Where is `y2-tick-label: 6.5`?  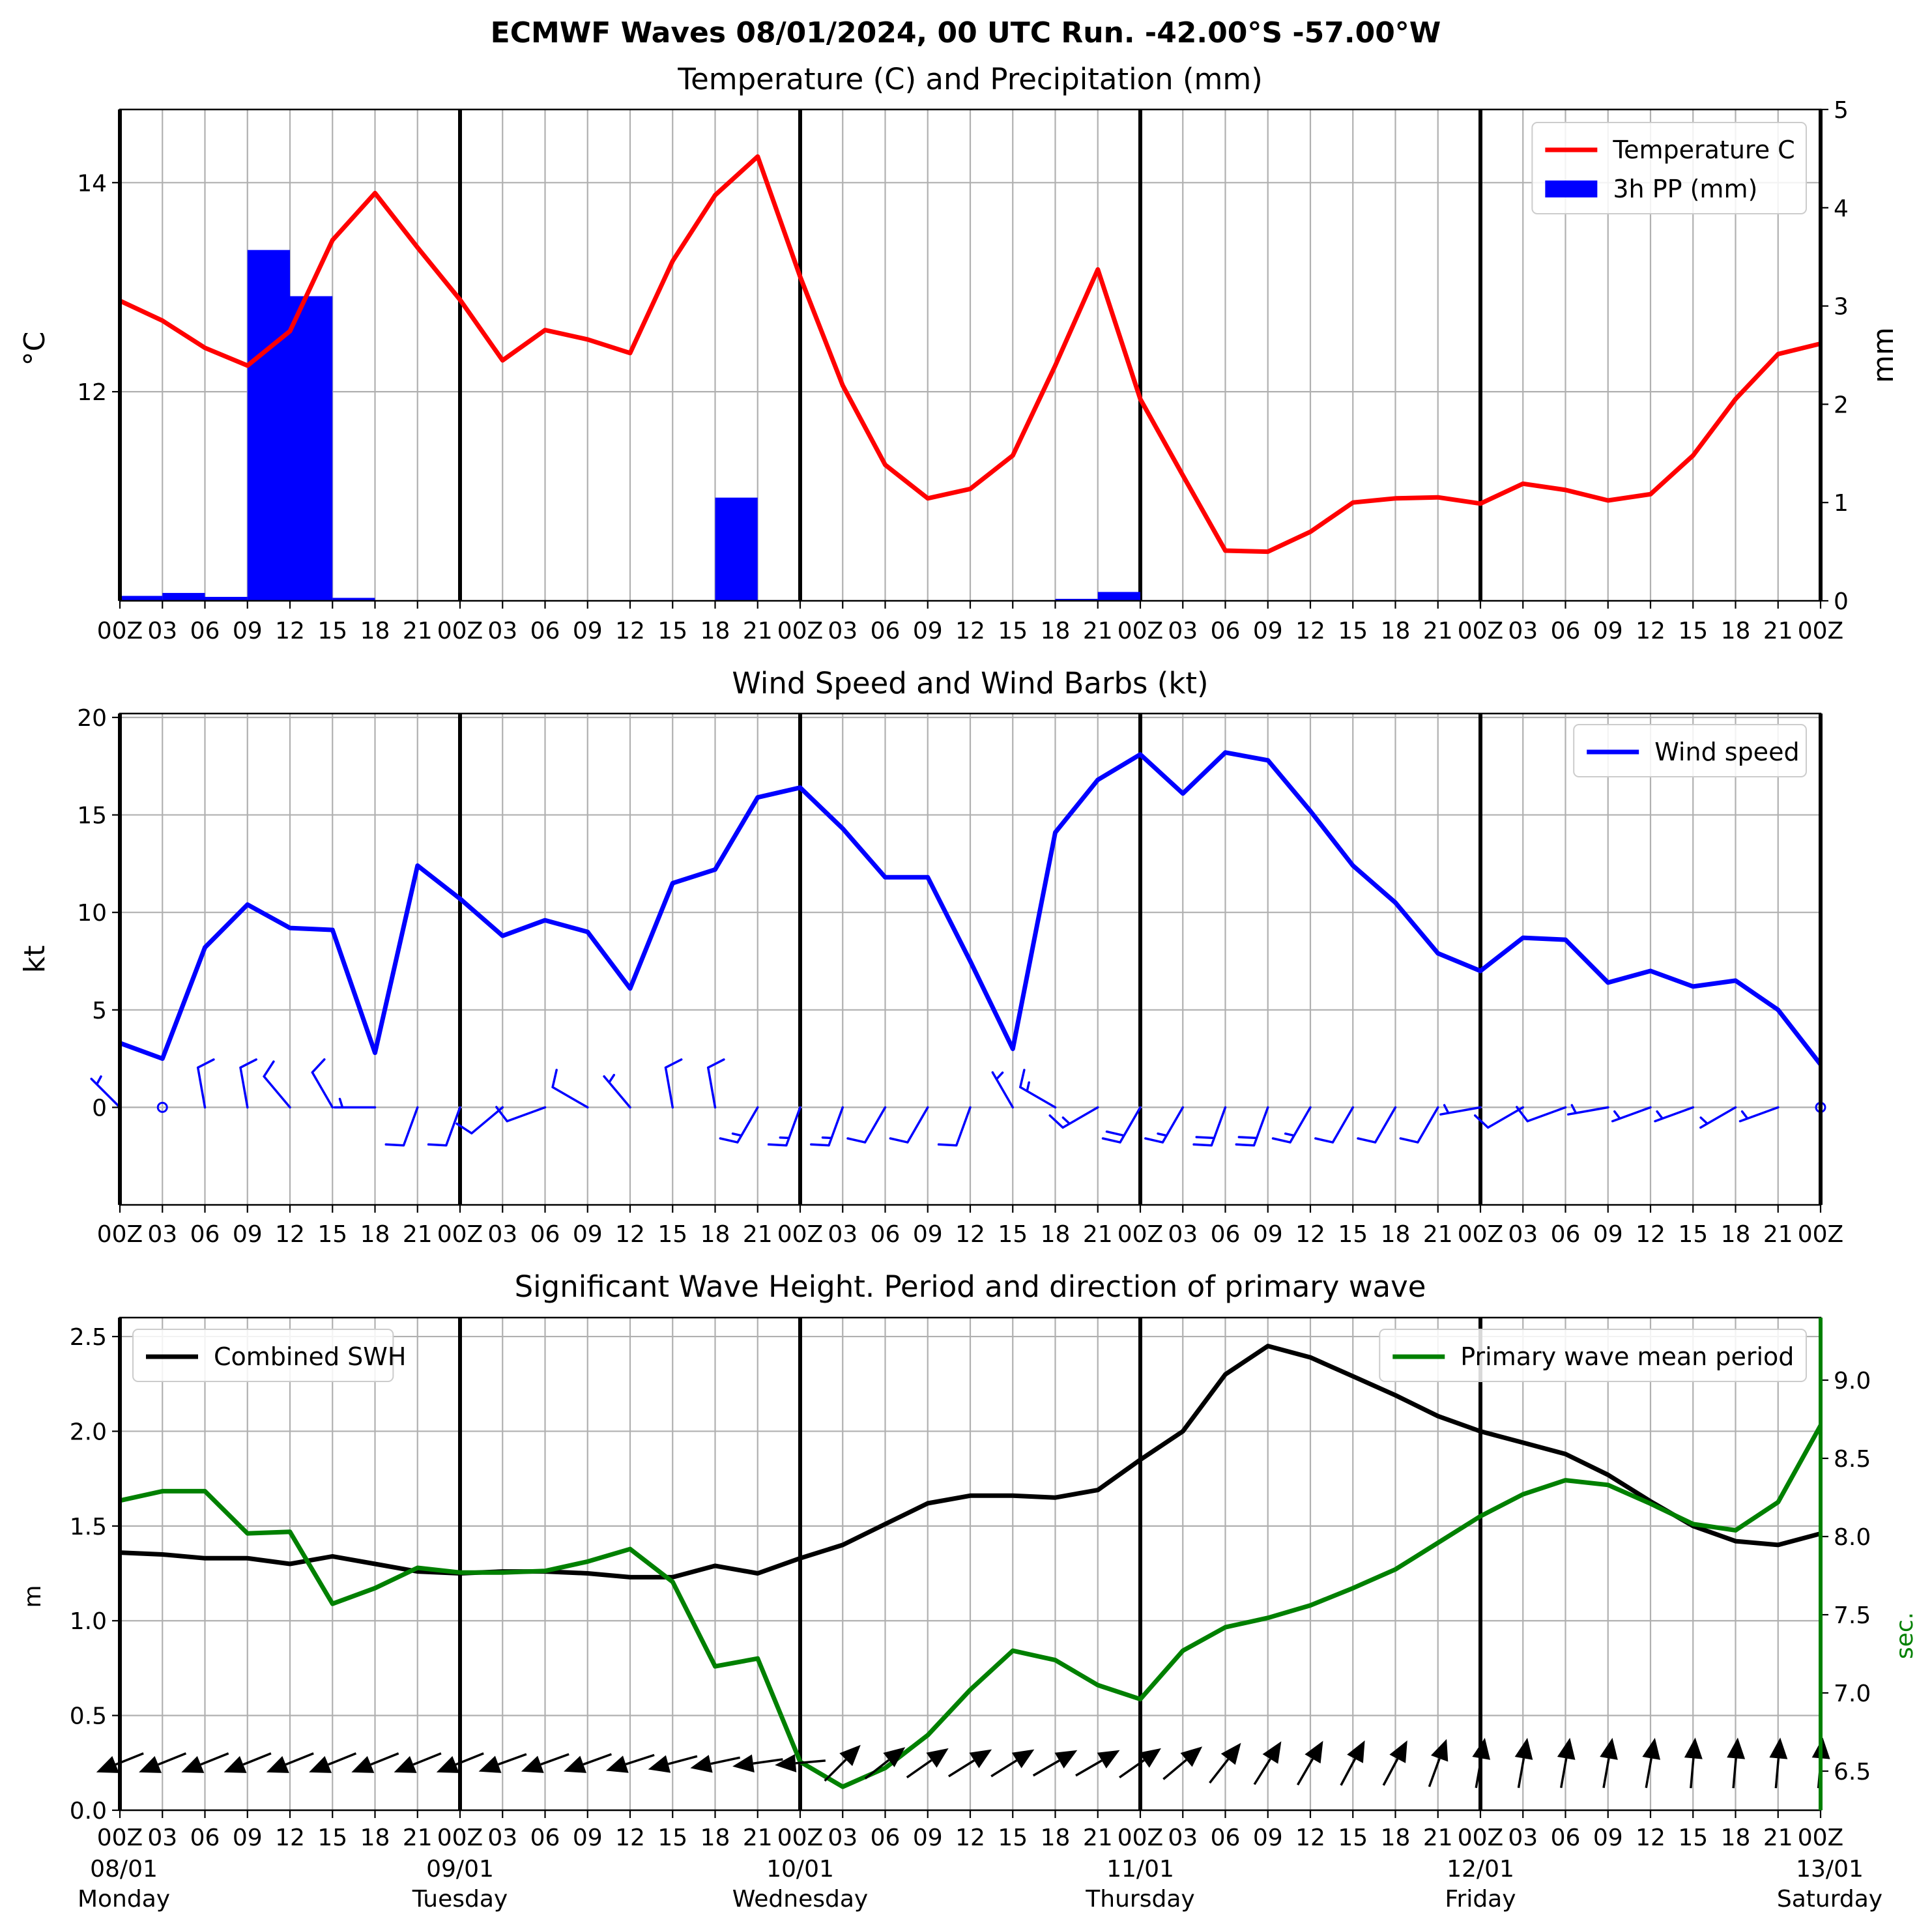 y2-tick-label: 6.5 is located at coordinates (1852, 1772).